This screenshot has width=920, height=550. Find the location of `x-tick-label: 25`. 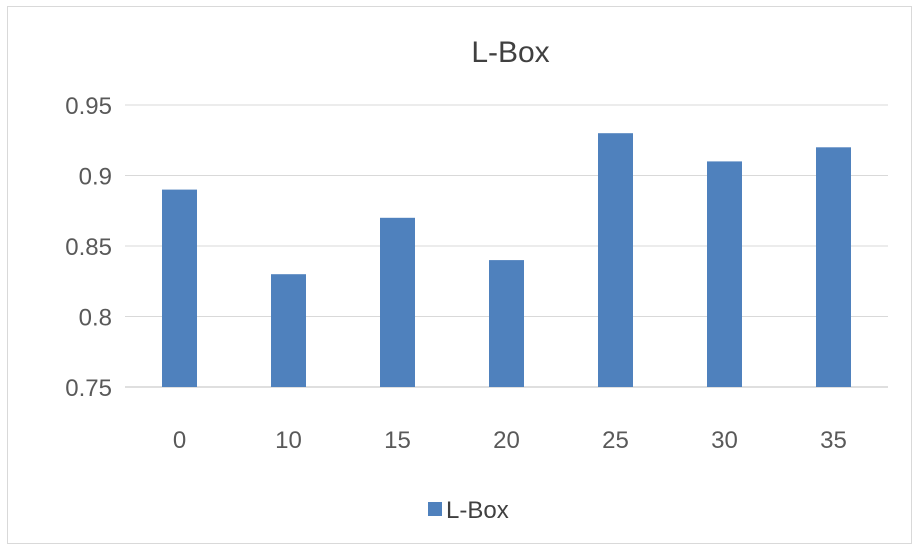

x-tick-label: 25 is located at coordinates (615, 440).